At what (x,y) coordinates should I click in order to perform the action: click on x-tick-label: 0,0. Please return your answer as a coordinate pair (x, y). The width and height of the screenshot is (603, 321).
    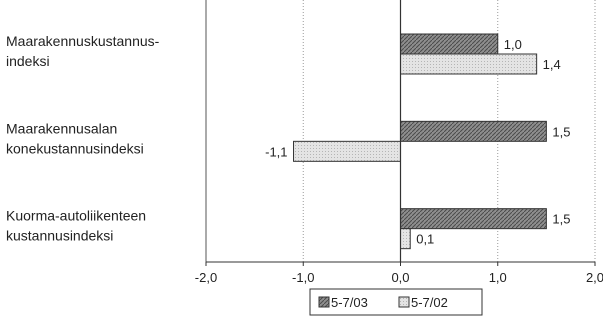
    Looking at the image, I should click on (400, 277).